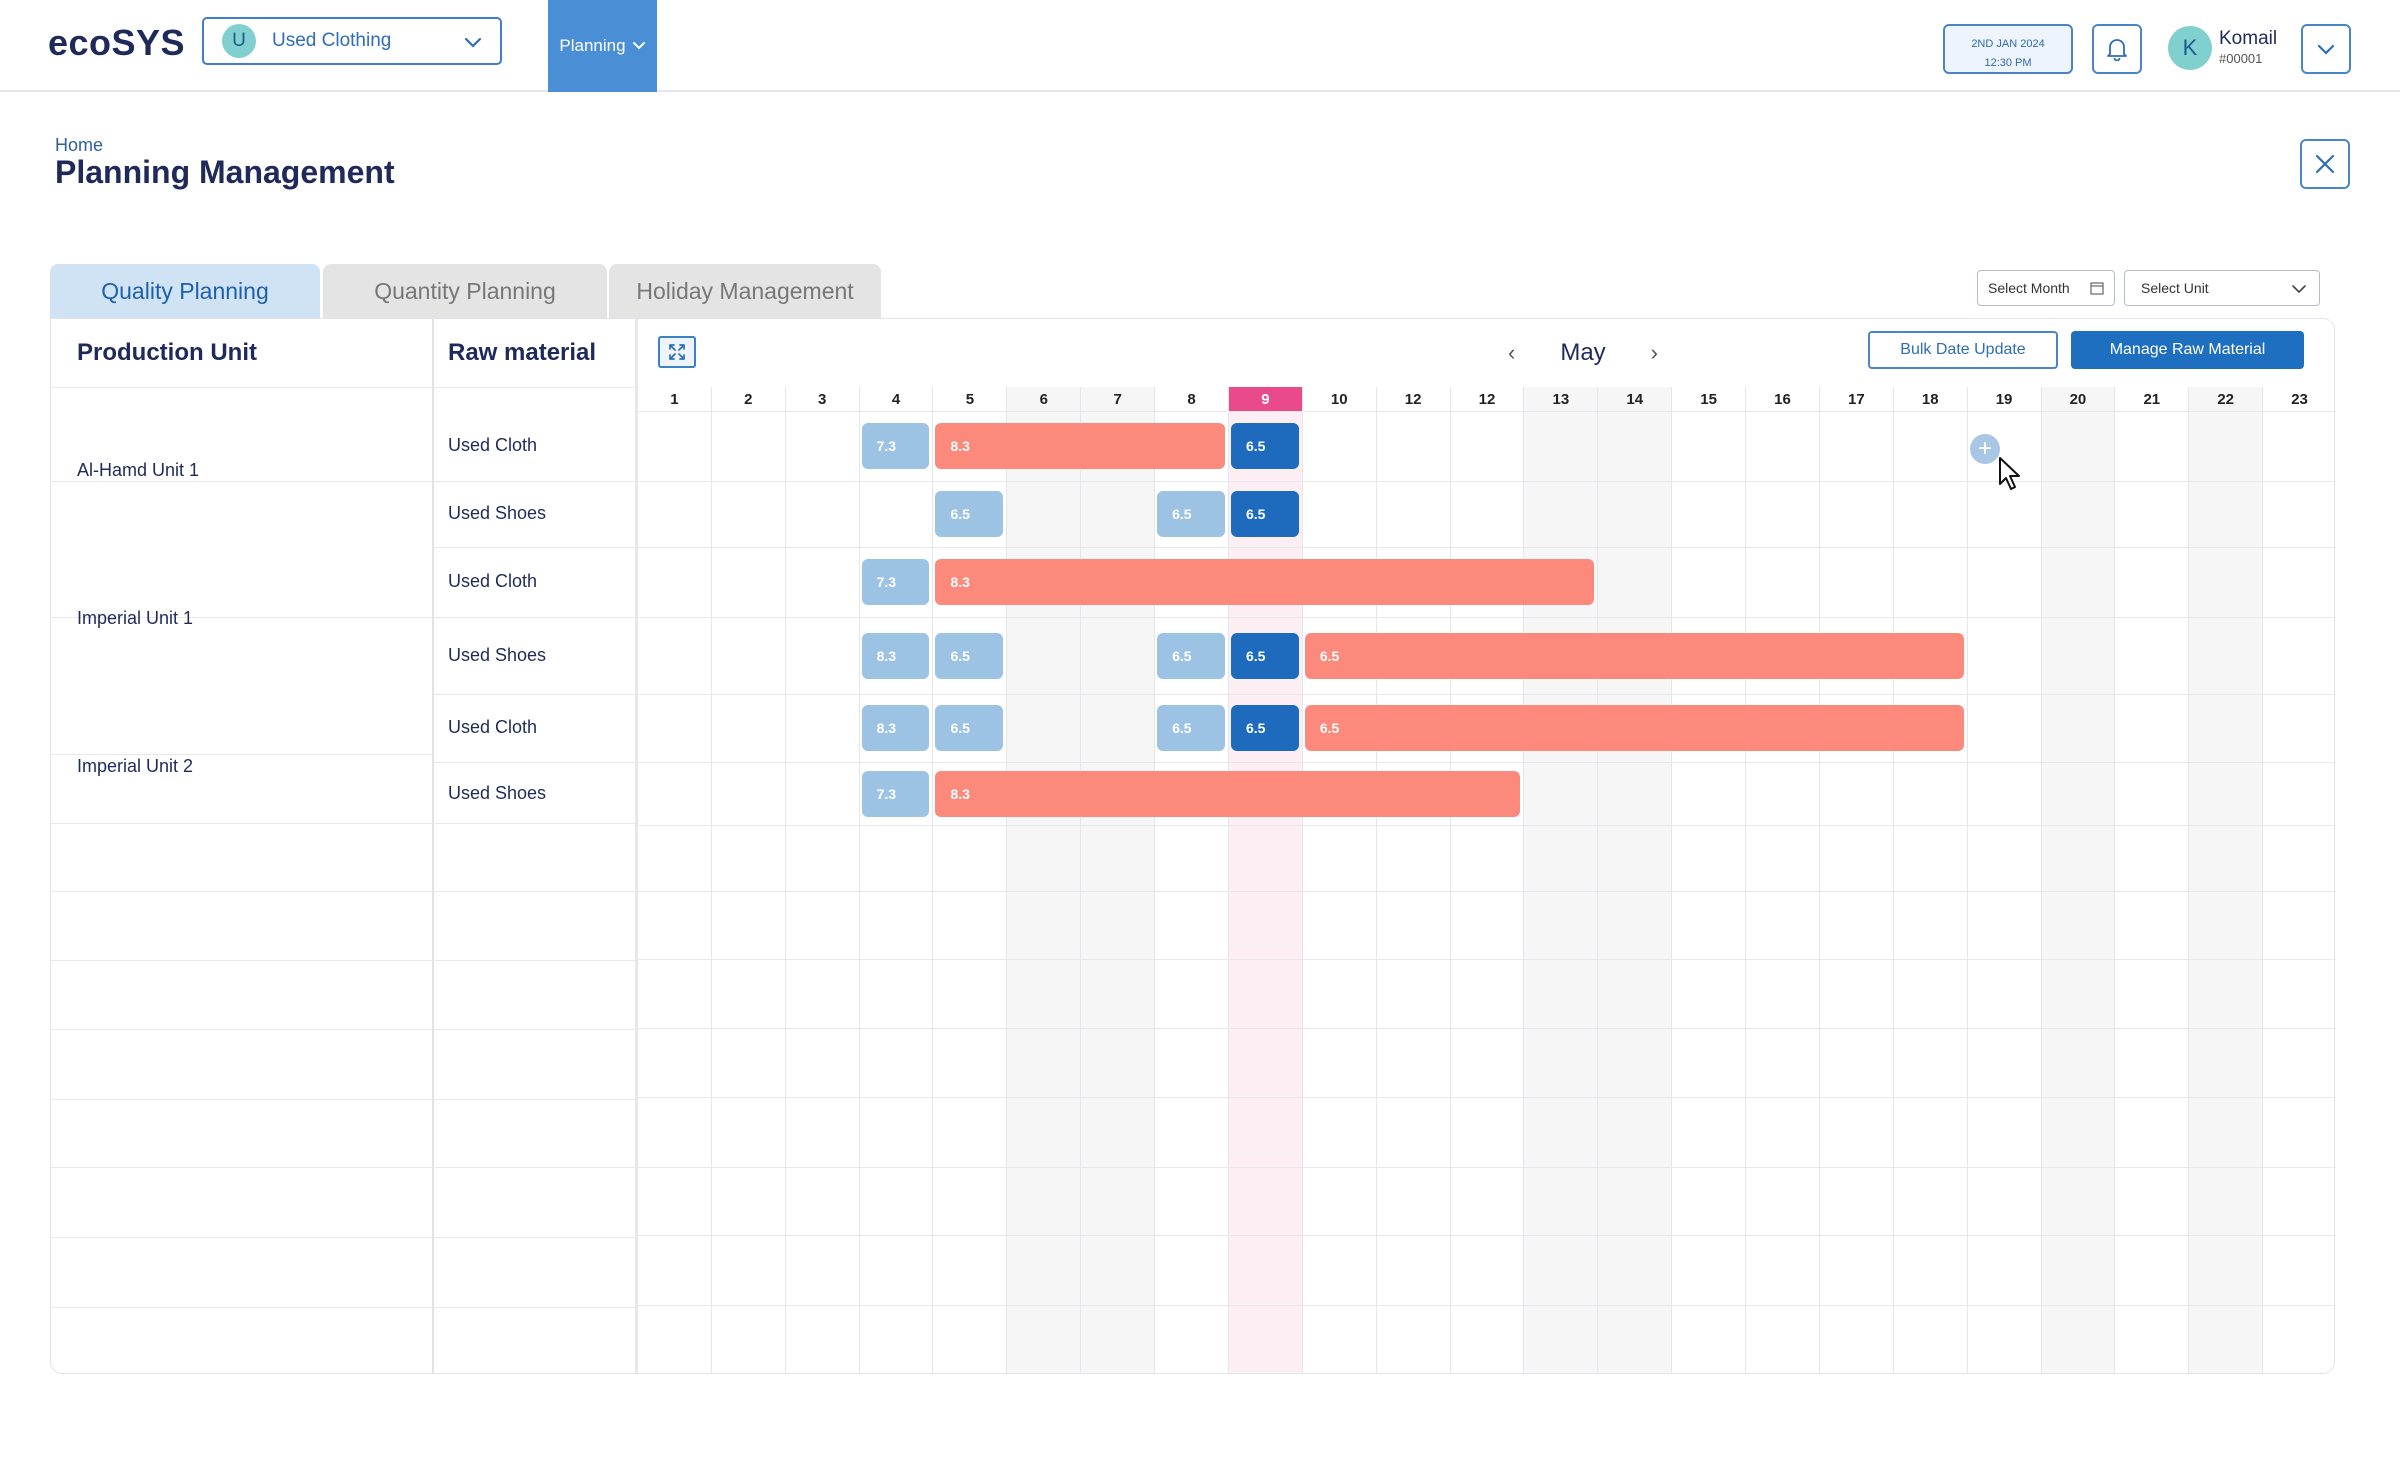 The image size is (2400, 1462). Describe the element at coordinates (1929, 880) in the screenshot. I see `day-column: 18` at that location.